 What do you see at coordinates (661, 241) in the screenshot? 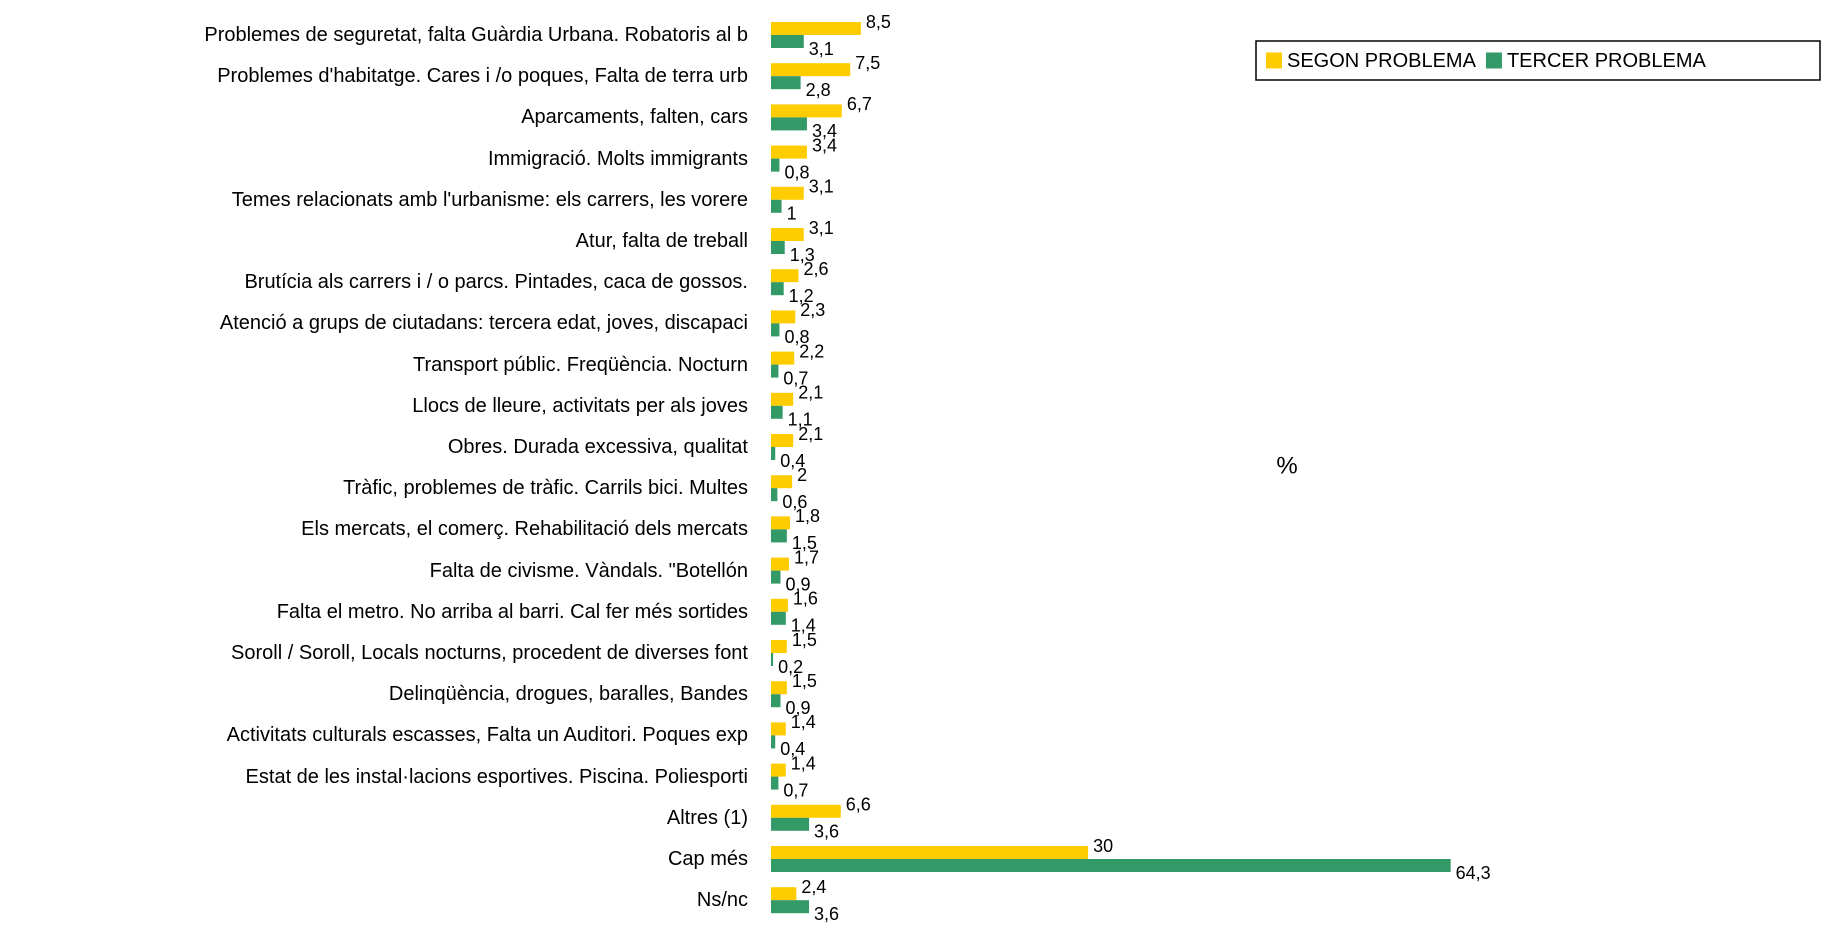
I see `category-label: Atur, falta de treball` at bounding box center [661, 241].